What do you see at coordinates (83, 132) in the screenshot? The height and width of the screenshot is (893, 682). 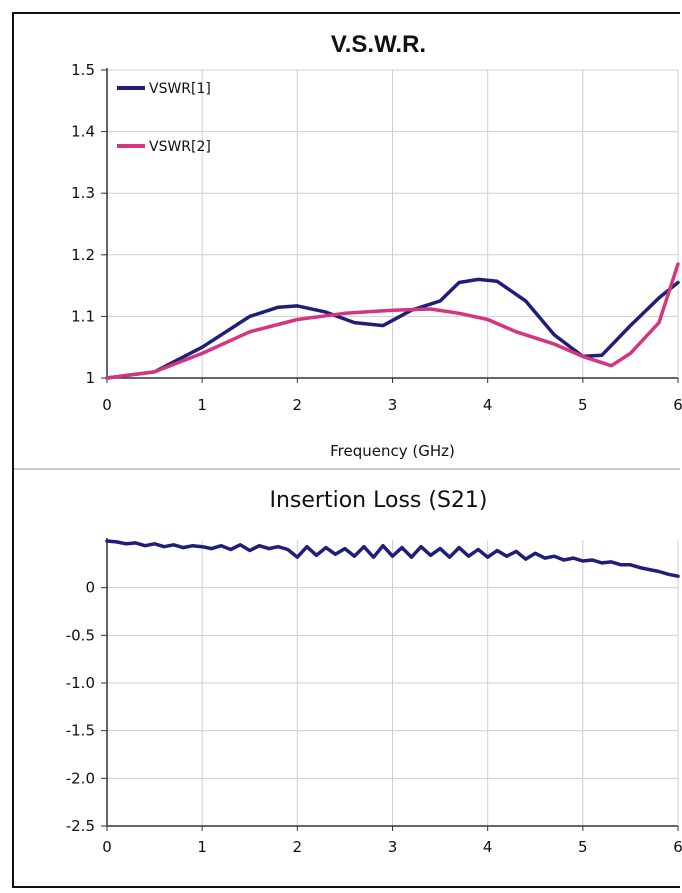 I see `y-tick-label: 1.4` at bounding box center [83, 132].